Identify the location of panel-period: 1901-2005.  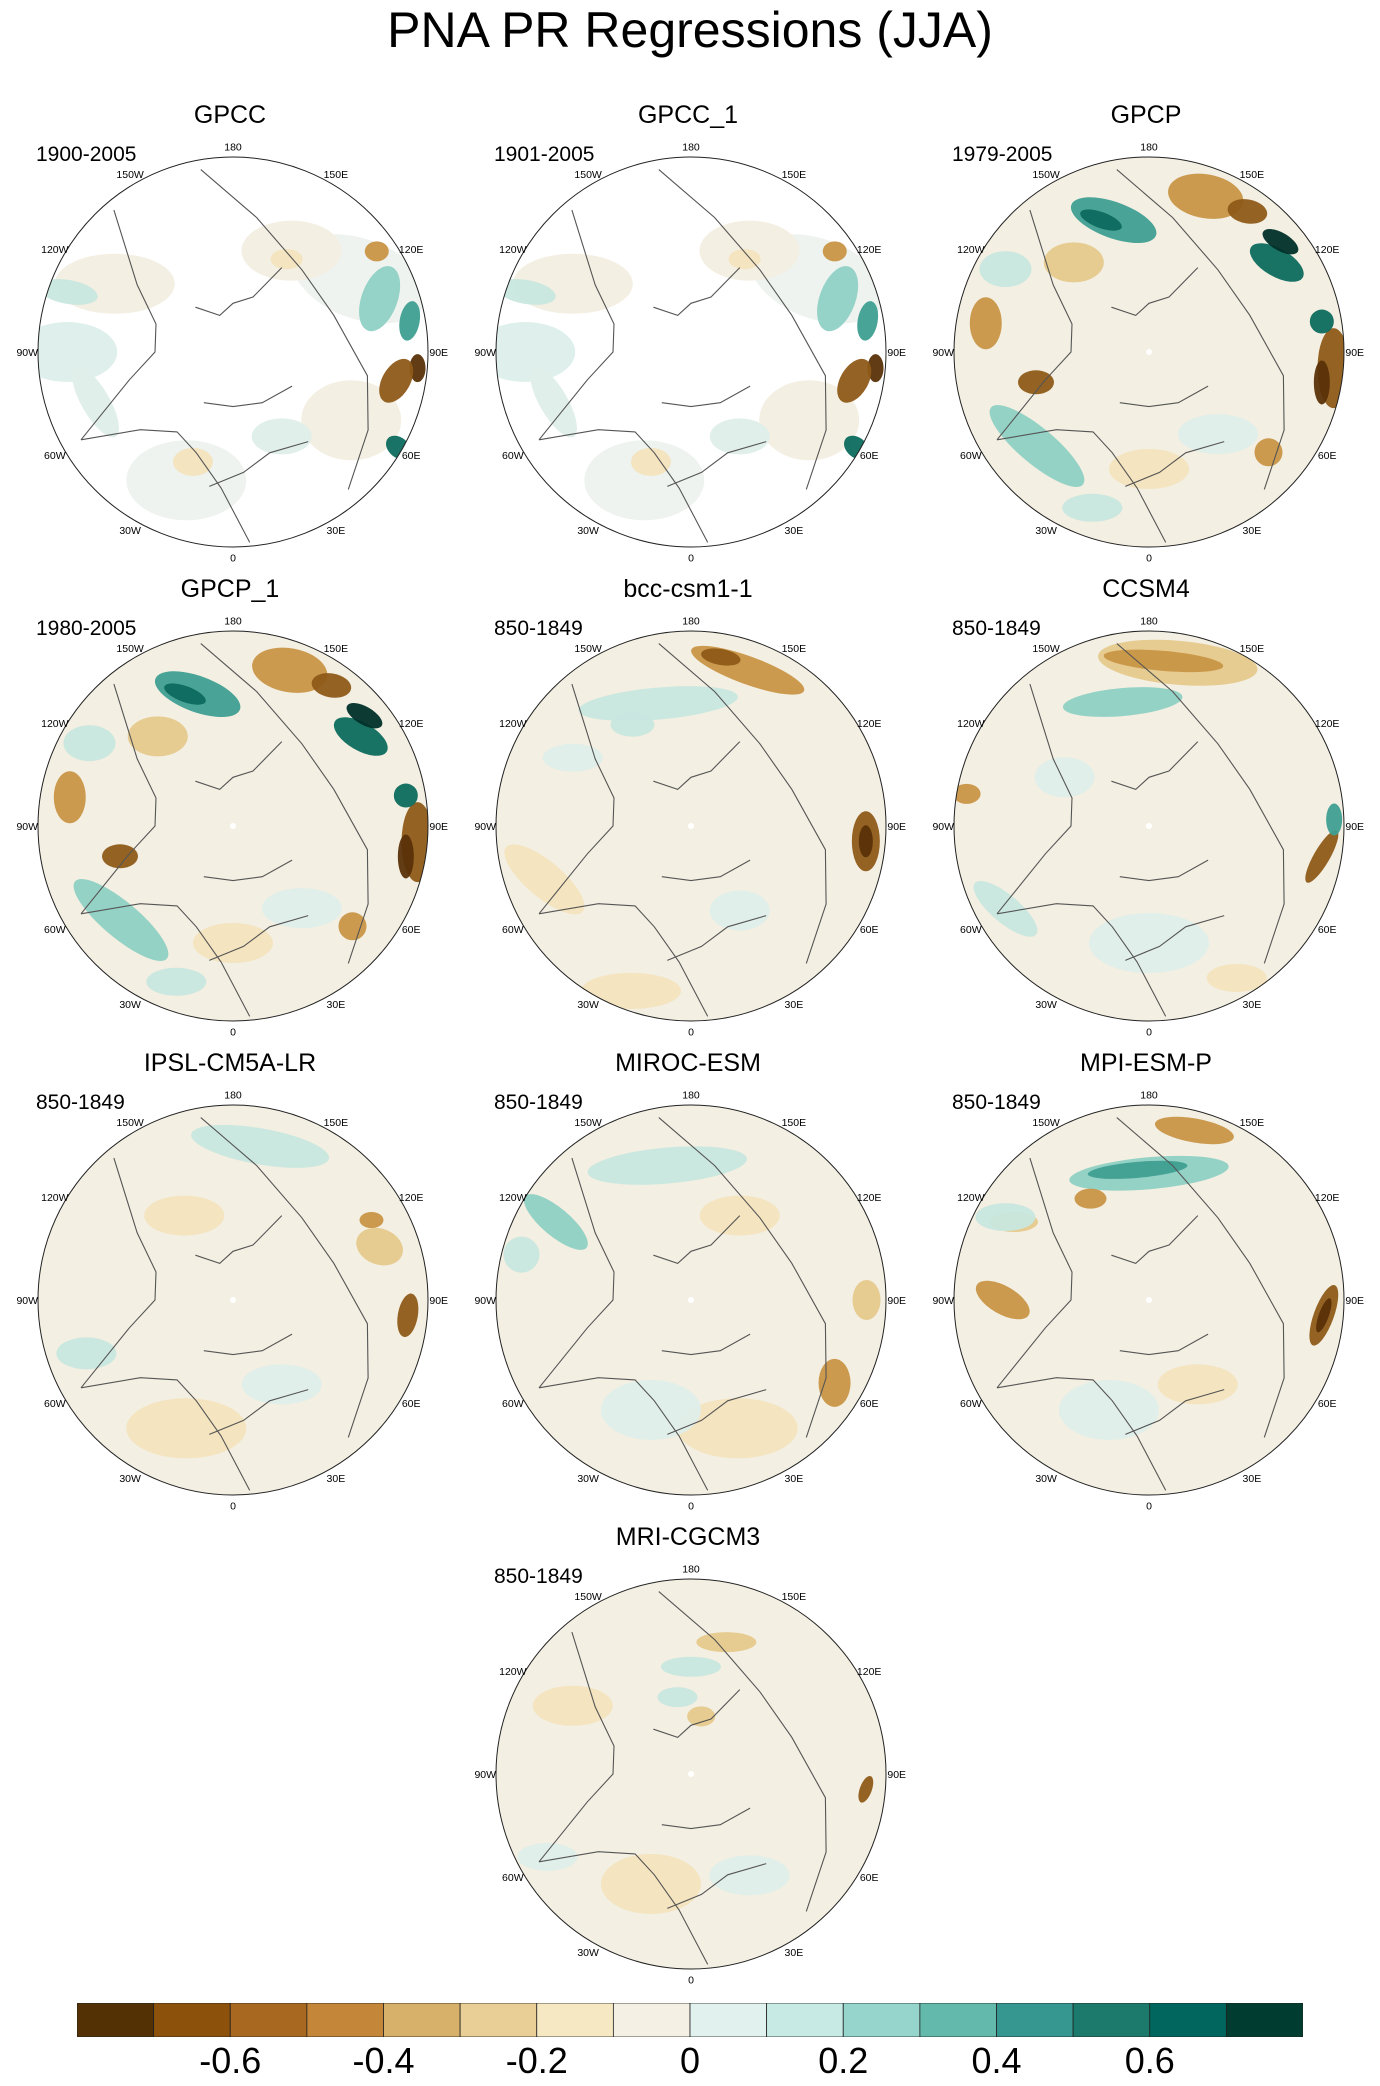
(544, 154).